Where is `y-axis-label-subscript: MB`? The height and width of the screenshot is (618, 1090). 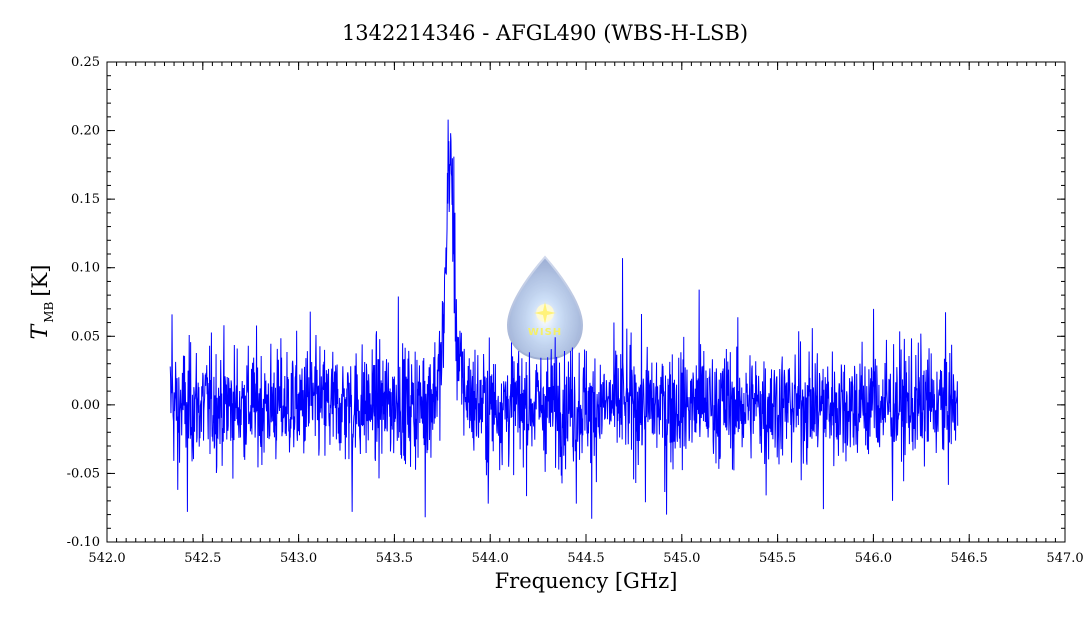
y-axis-label-subscript: MB is located at coordinates (49, 311).